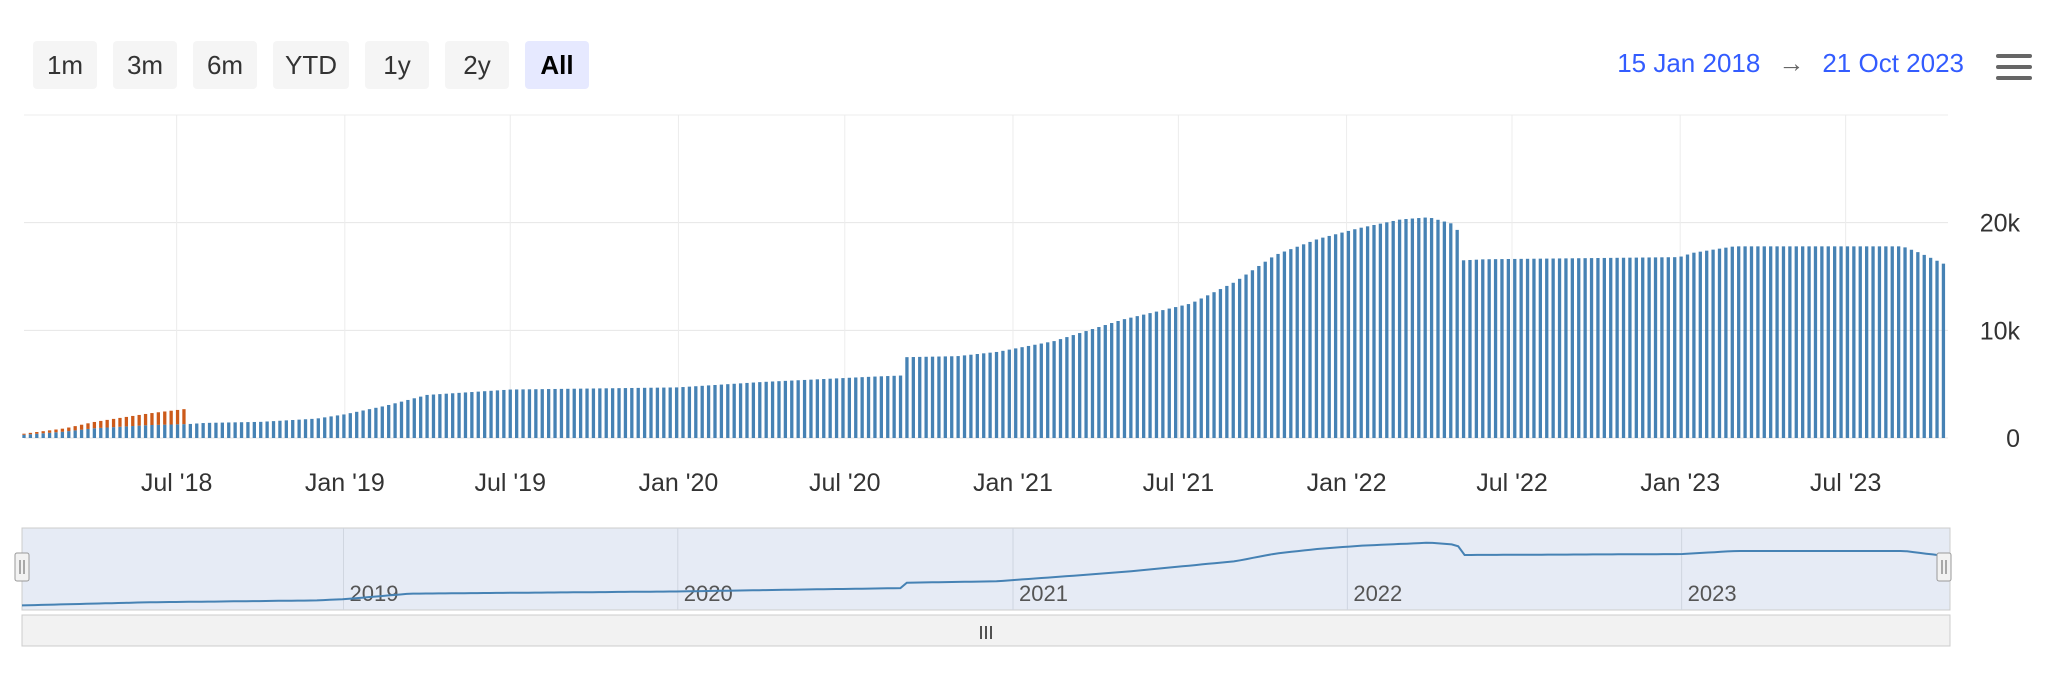 The width and height of the screenshot is (2046, 678). Describe the element at coordinates (145, 65) in the screenshot. I see `range-button-3m: 3m` at that location.